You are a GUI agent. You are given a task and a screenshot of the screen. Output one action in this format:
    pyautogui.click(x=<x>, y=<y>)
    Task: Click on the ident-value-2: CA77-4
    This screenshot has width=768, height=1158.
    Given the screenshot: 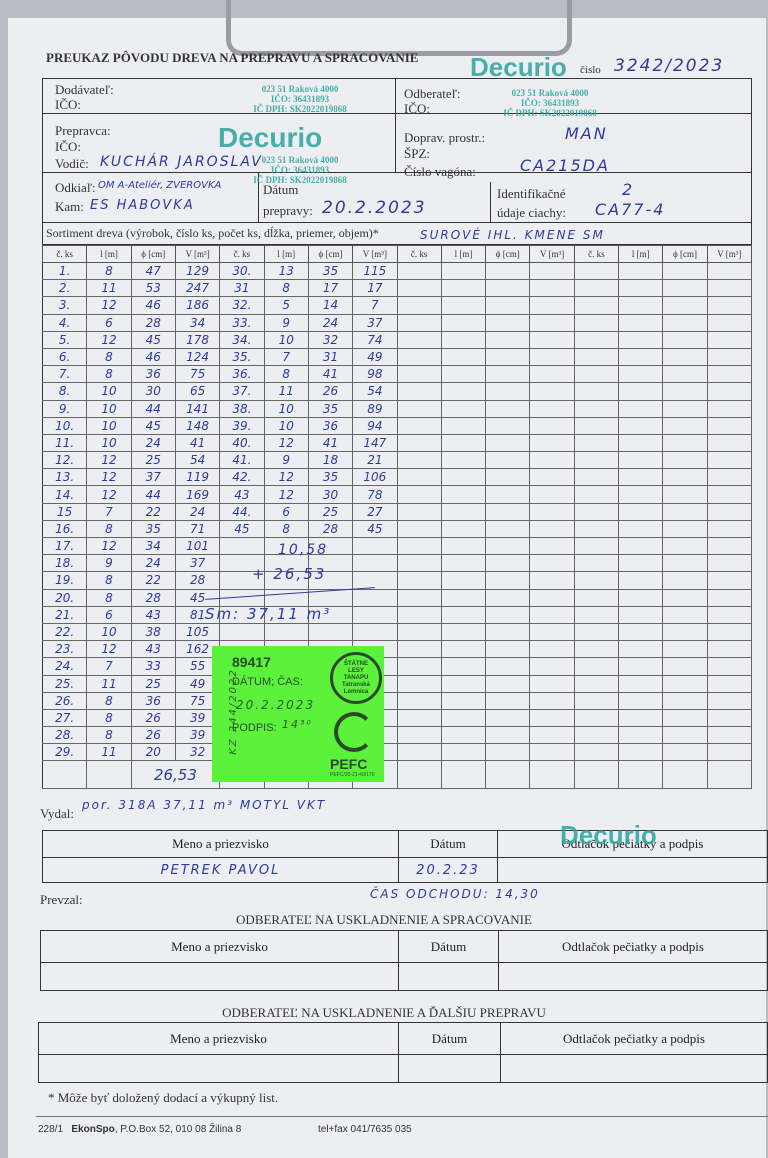 What is the action you would take?
    pyautogui.click(x=630, y=209)
    